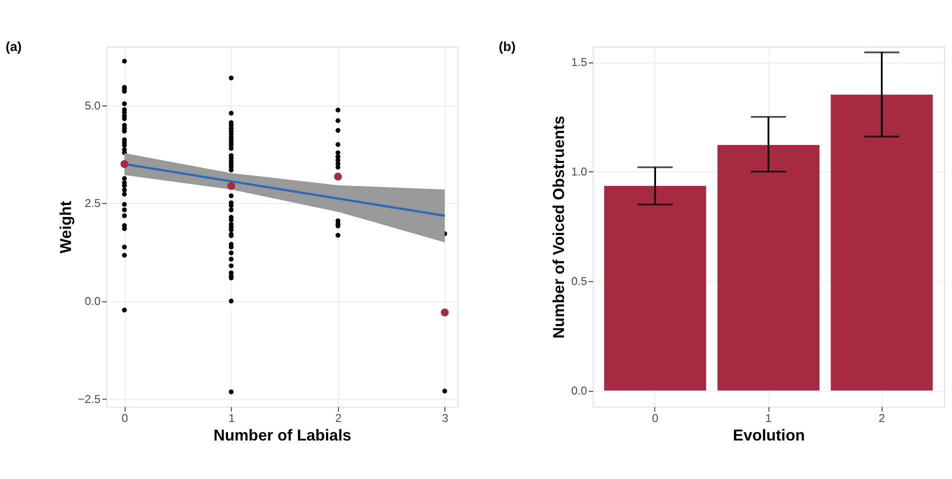 Image resolution: width=952 pixels, height=479 pixels. I want to click on y-tick-label: 1.5, so click(579, 63).